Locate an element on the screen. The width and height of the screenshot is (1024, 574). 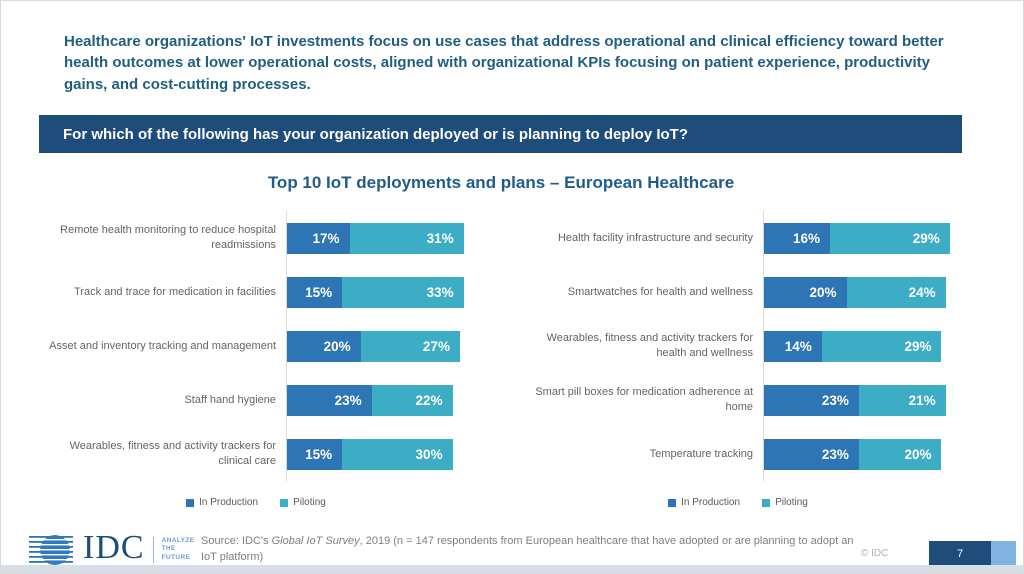
bar-value-label: 22% is located at coordinates (429, 400).